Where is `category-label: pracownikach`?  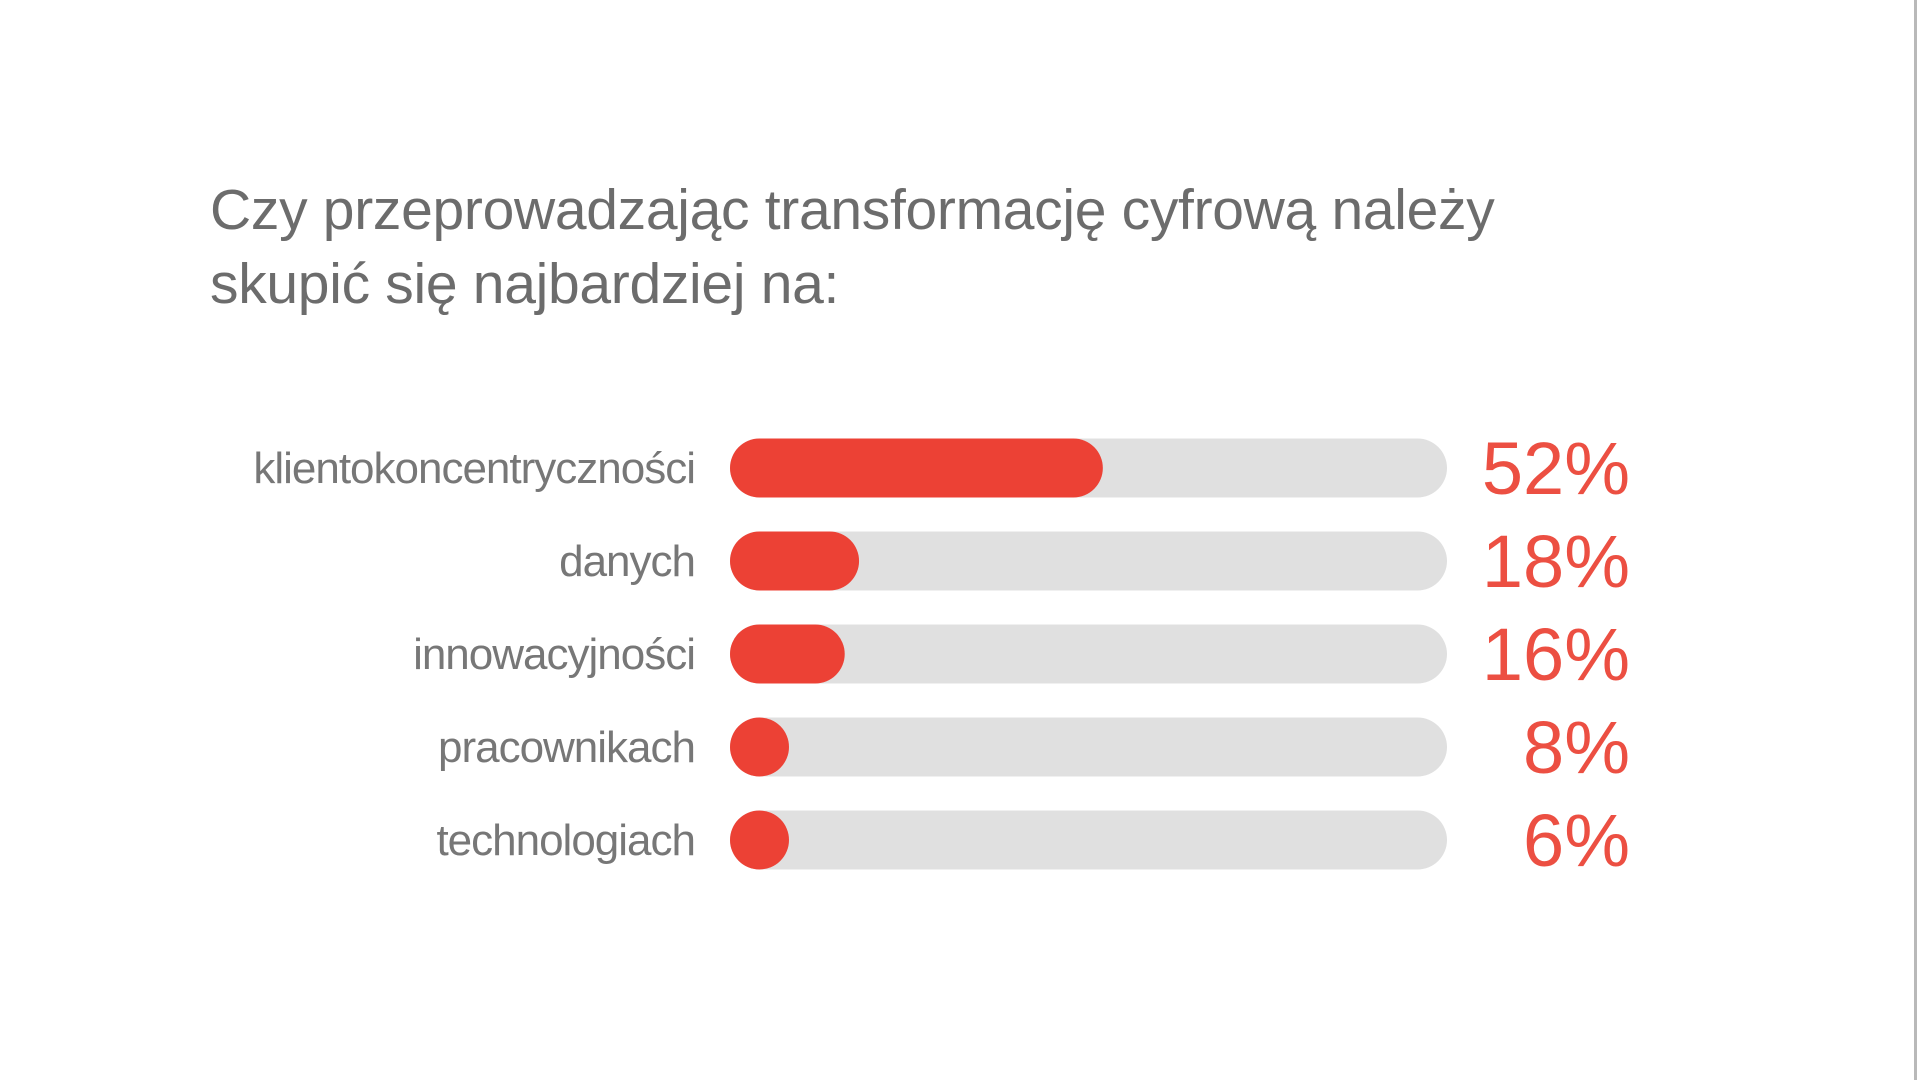
category-label: pracownikach is located at coordinates (566, 747).